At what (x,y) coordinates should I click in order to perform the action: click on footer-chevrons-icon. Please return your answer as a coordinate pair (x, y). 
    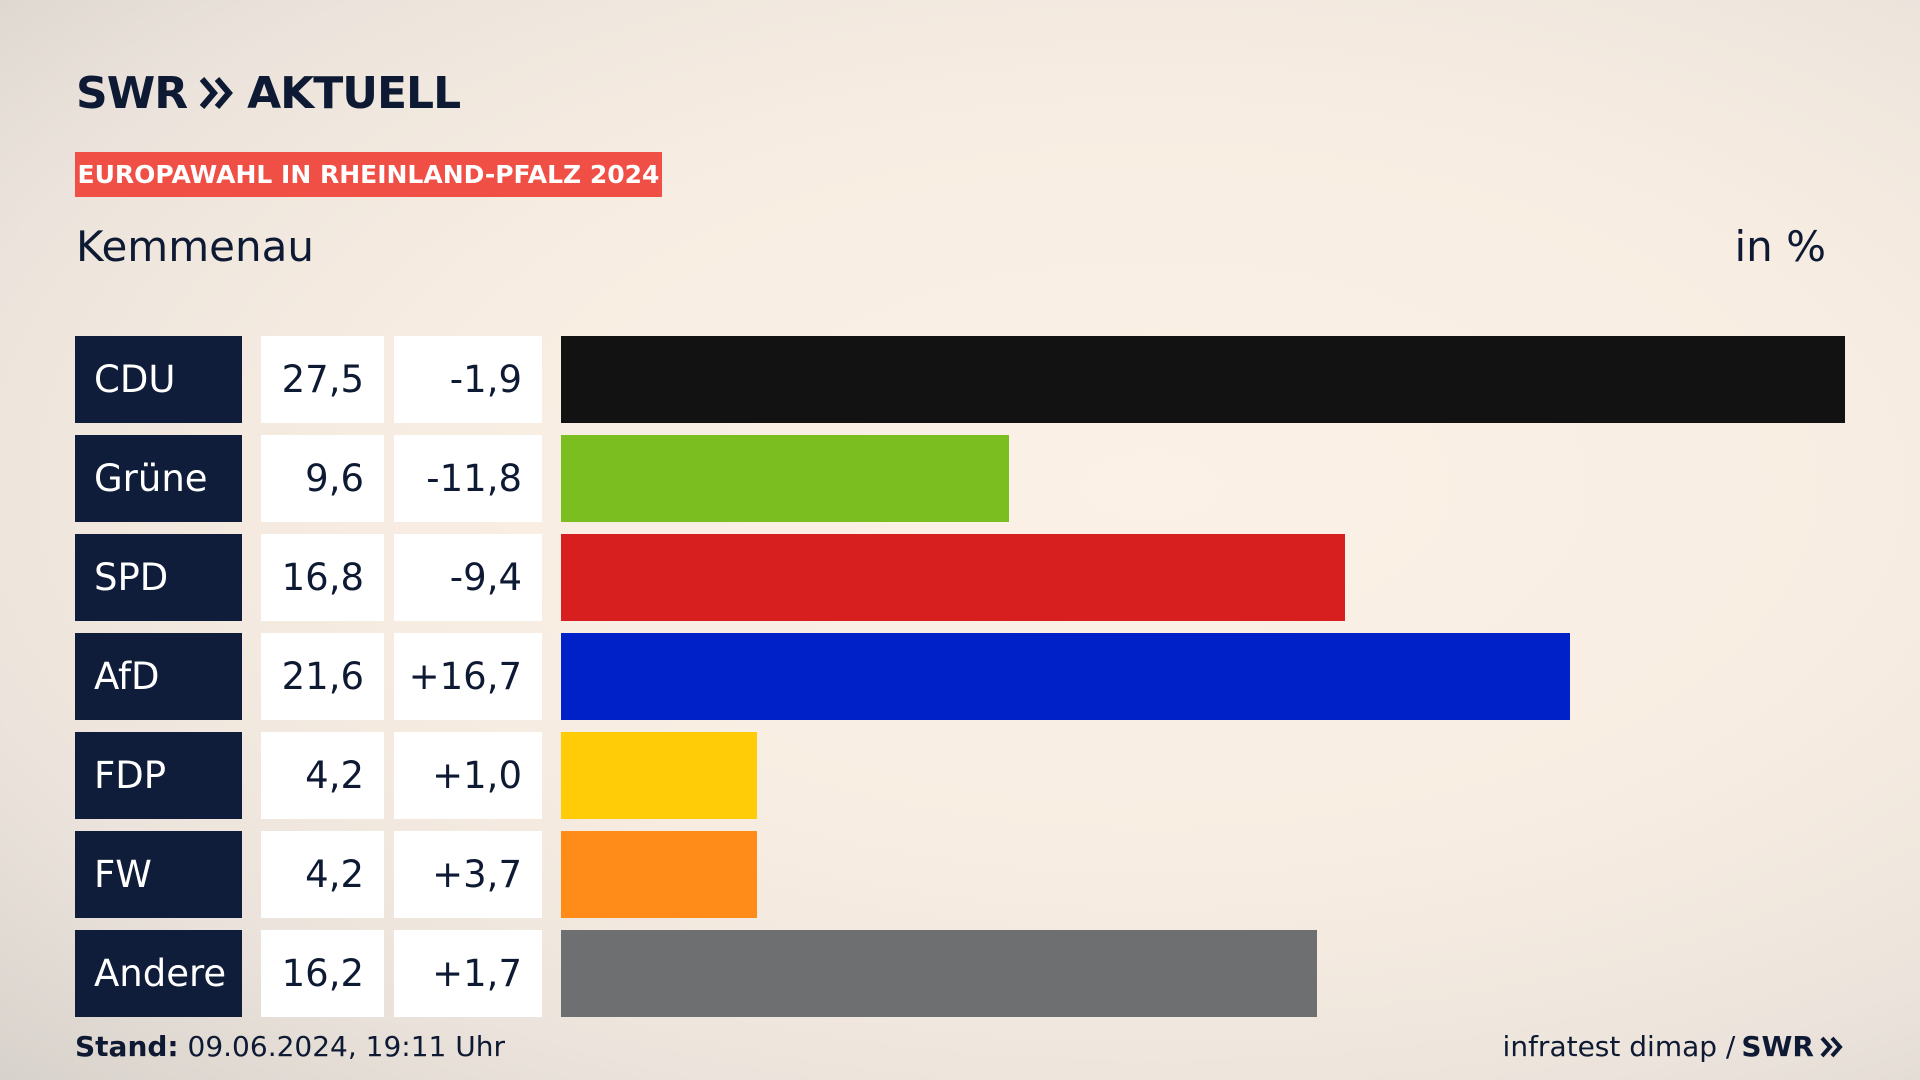
    Looking at the image, I should click on (1831, 1046).